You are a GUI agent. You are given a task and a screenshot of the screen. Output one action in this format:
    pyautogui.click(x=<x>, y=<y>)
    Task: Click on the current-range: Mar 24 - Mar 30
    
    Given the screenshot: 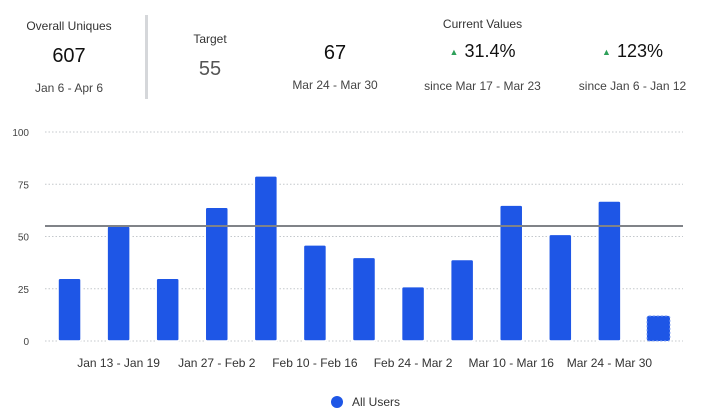 What is the action you would take?
    pyautogui.click(x=335, y=85)
    